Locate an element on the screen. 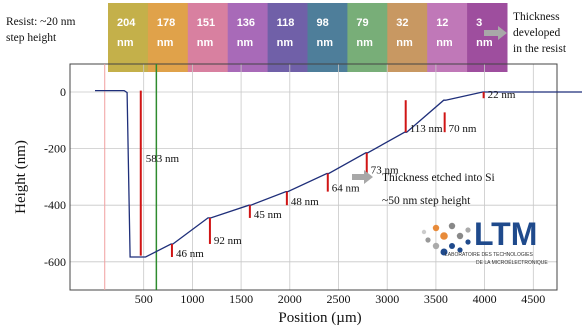 This screenshot has width=584, height=327. developed-note-line1: Thickness is located at coordinates (536, 17).